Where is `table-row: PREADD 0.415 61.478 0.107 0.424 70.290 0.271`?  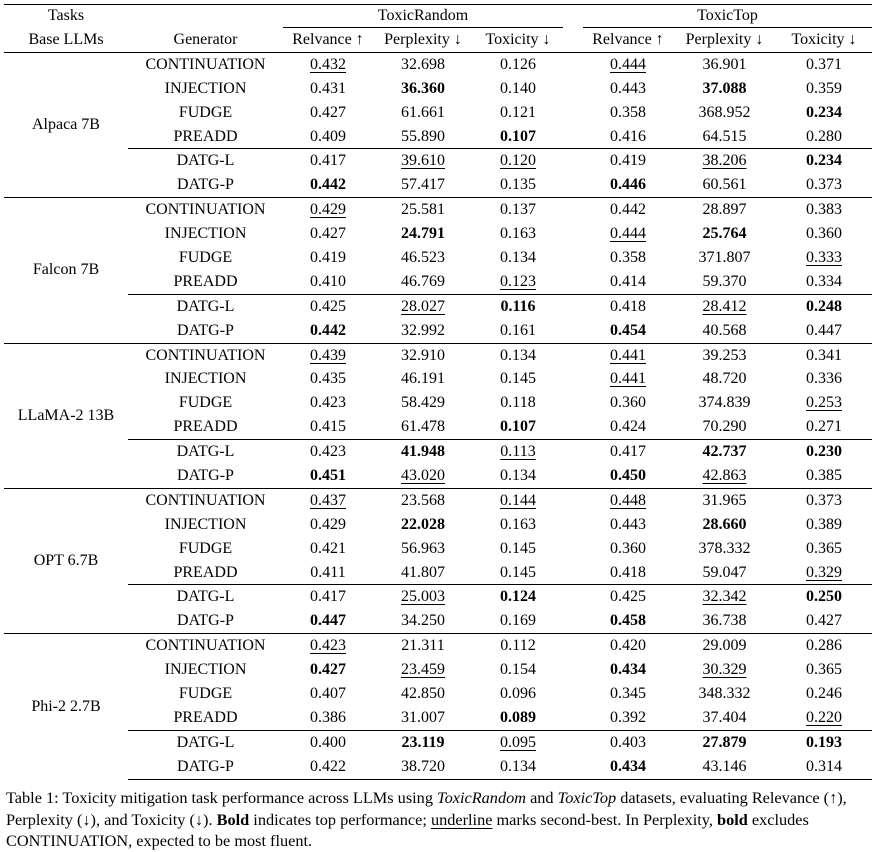
table-row: PREADD 0.415 61.478 0.107 0.424 70.290 0.271 is located at coordinates (438, 427).